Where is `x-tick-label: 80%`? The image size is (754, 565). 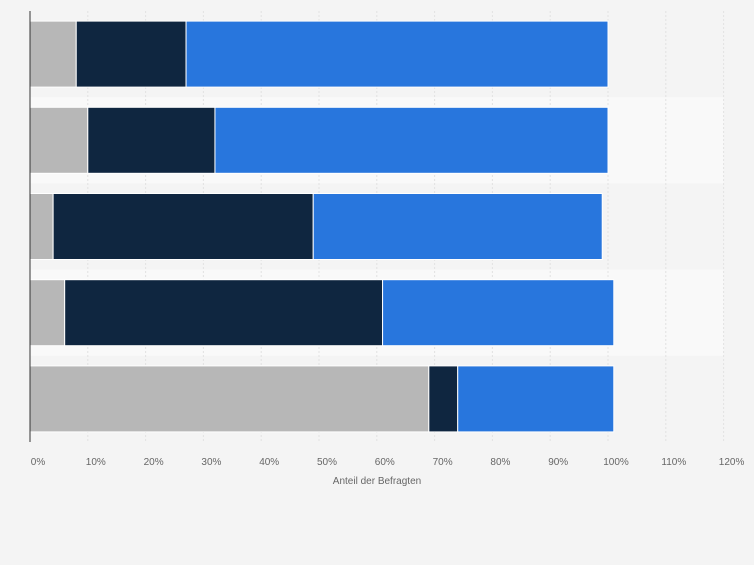 x-tick-label: 80% is located at coordinates (500, 462).